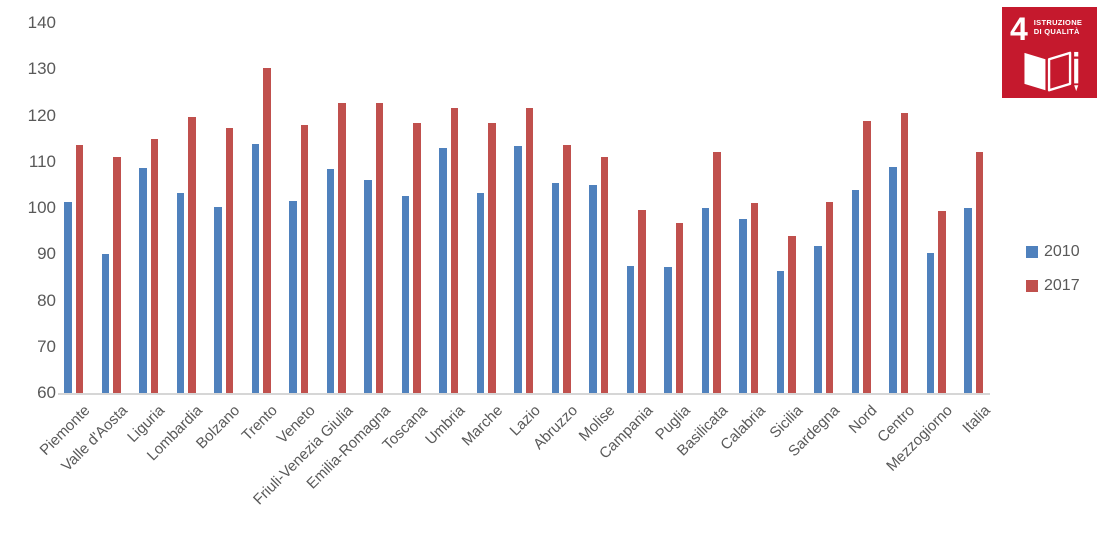  Describe the element at coordinates (117, 274) in the screenshot. I see `bar-2017-valle-d-aosta` at that location.